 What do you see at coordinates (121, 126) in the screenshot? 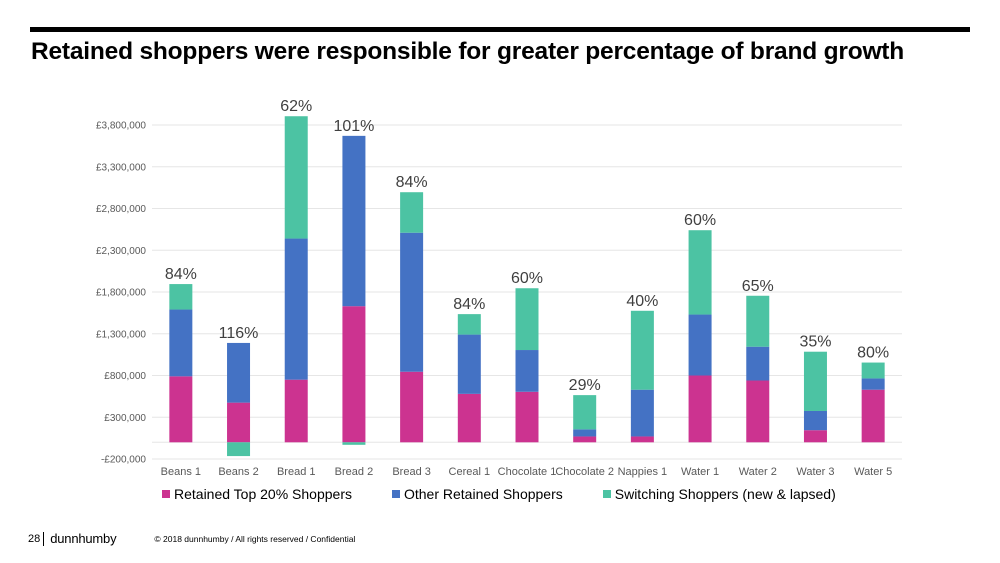
I see `y-tick-label: £3,800,000` at bounding box center [121, 126].